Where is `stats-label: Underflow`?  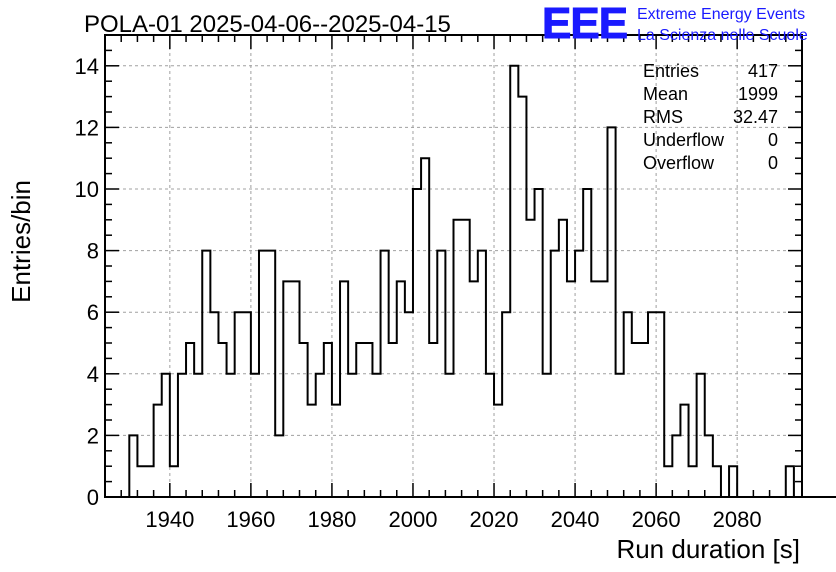 stats-label: Underflow is located at coordinates (684, 140).